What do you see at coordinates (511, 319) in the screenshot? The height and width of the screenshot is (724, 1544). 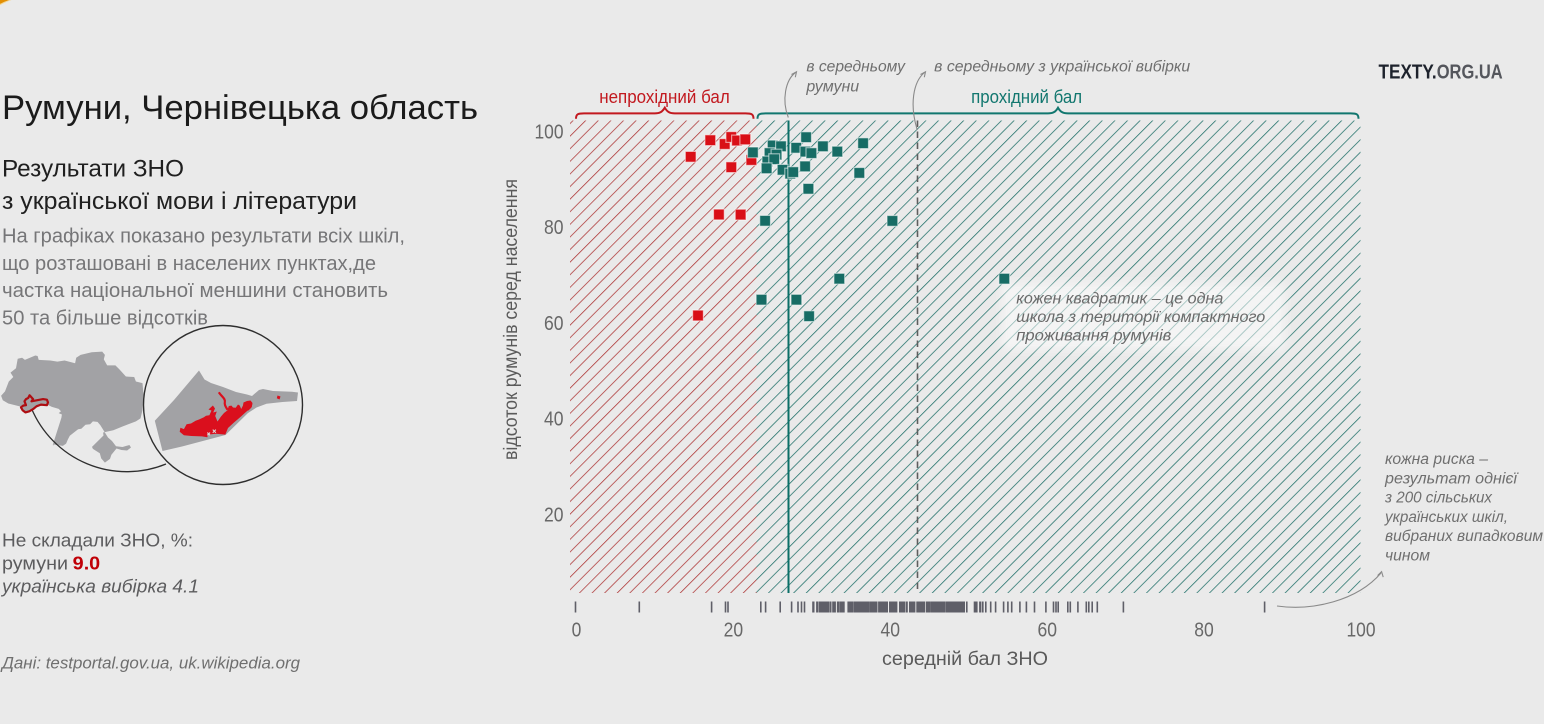 I see `svg-text:відсоток румунів серед населен: відсоток румунів серед населення` at bounding box center [511, 319].